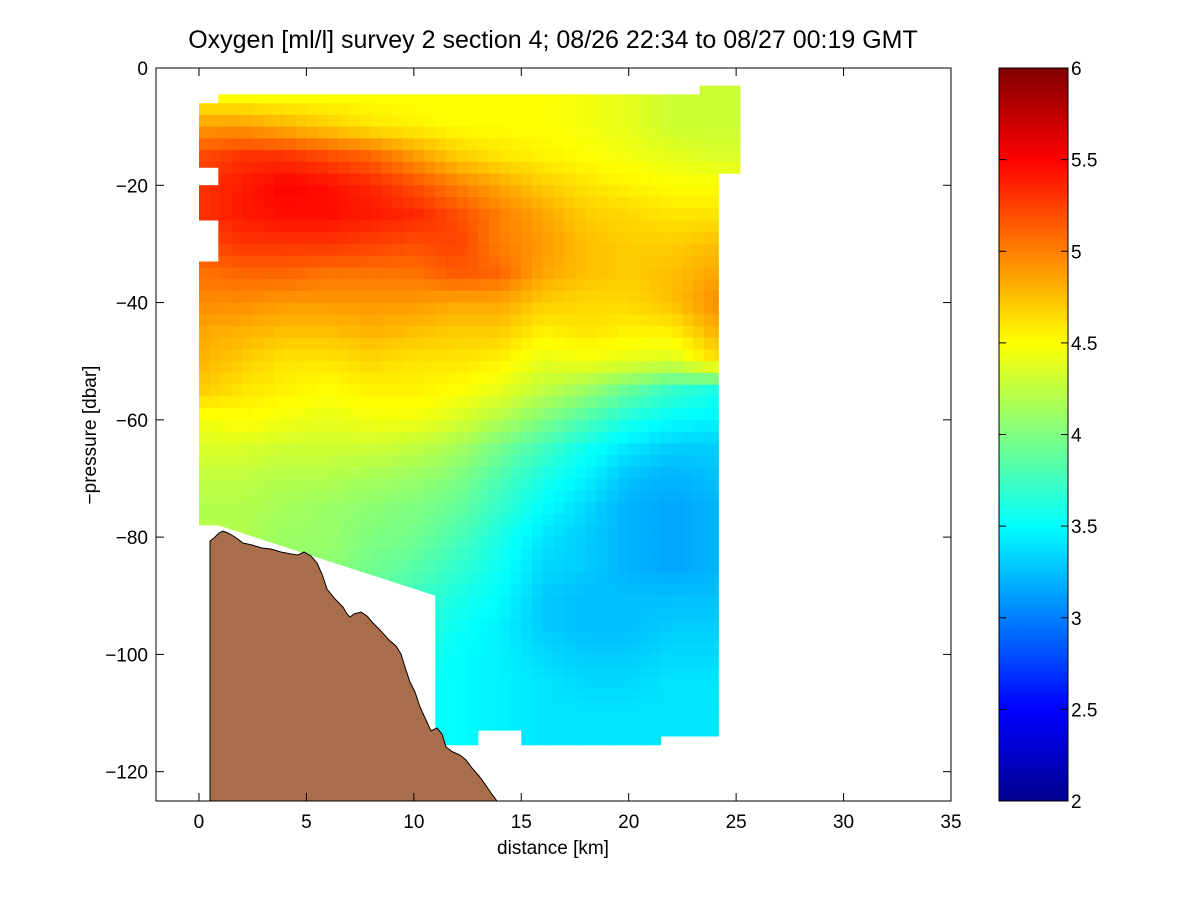 This screenshot has height=901, width=1201. I want to click on y-tick-label: −20, so click(132, 186).